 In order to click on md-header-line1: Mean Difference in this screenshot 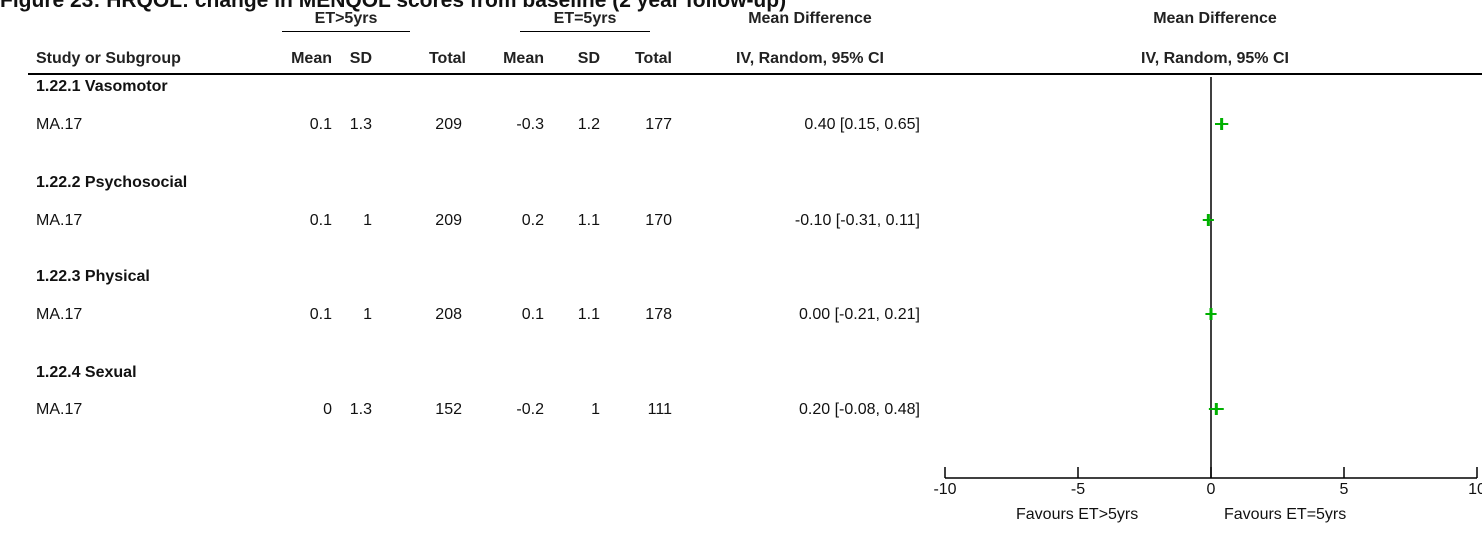, I will do `click(810, 18)`.